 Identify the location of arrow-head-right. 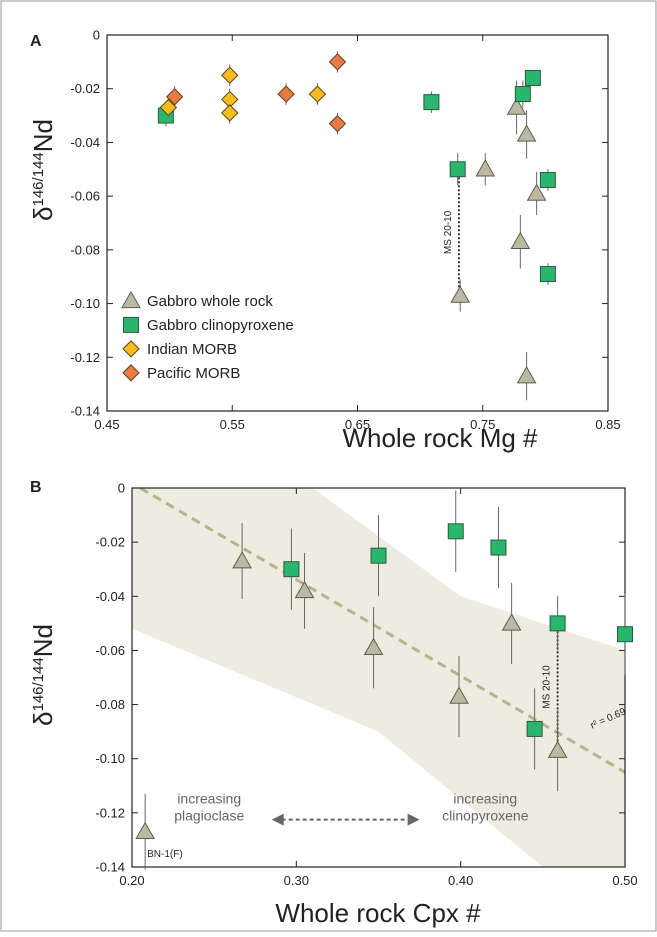
(413, 819).